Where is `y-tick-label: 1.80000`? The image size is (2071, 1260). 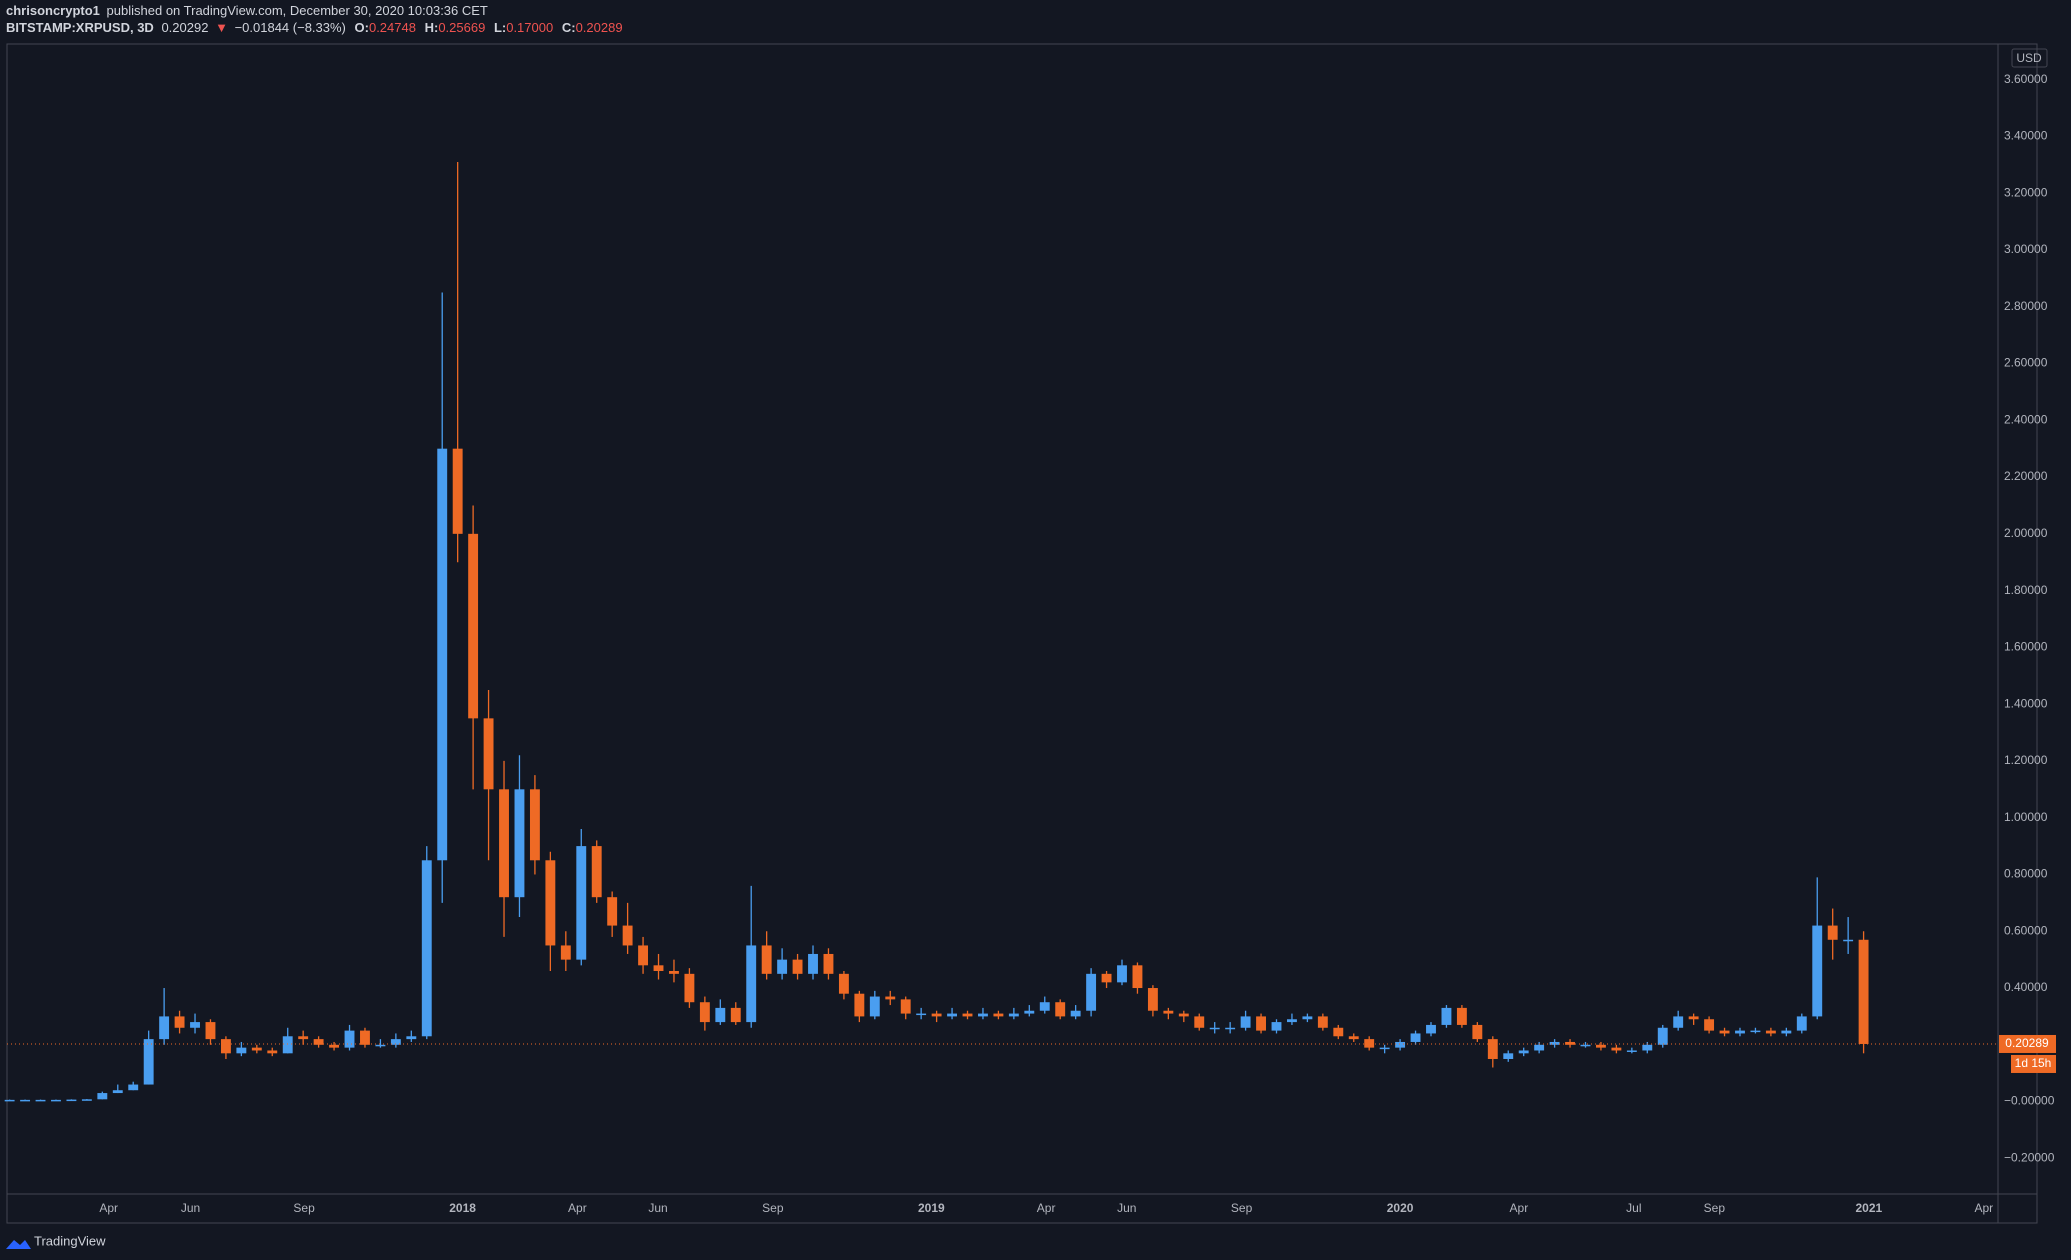 y-tick-label: 1.80000 is located at coordinates (2026, 590).